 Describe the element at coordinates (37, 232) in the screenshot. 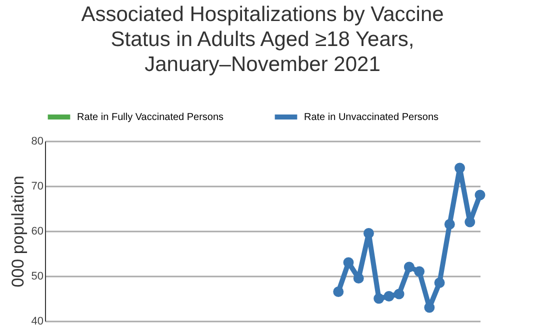

I see `y-tick-label: 60` at that location.